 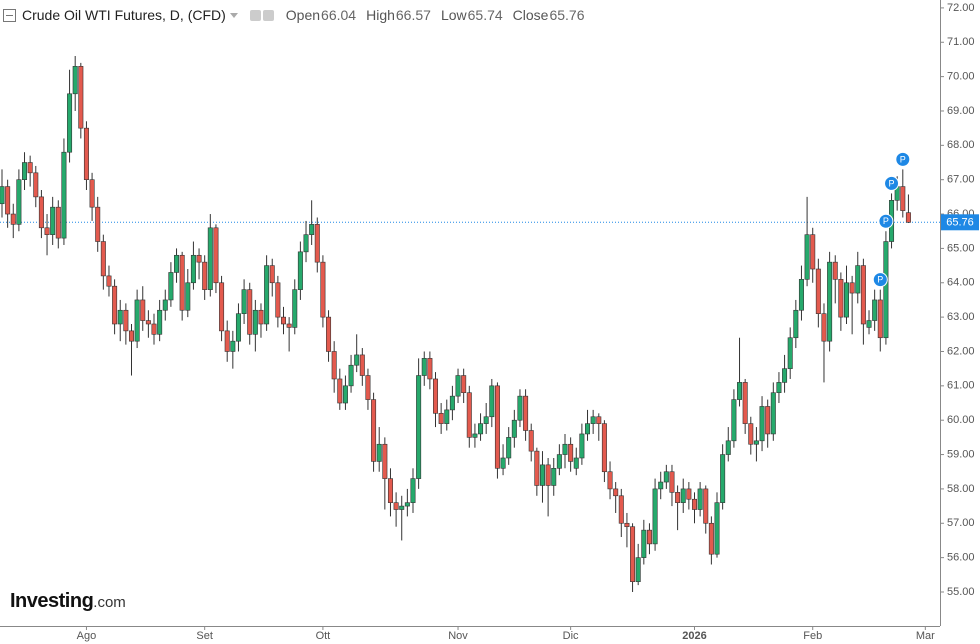 I want to click on logo-suffix: .com, so click(x=109, y=602).